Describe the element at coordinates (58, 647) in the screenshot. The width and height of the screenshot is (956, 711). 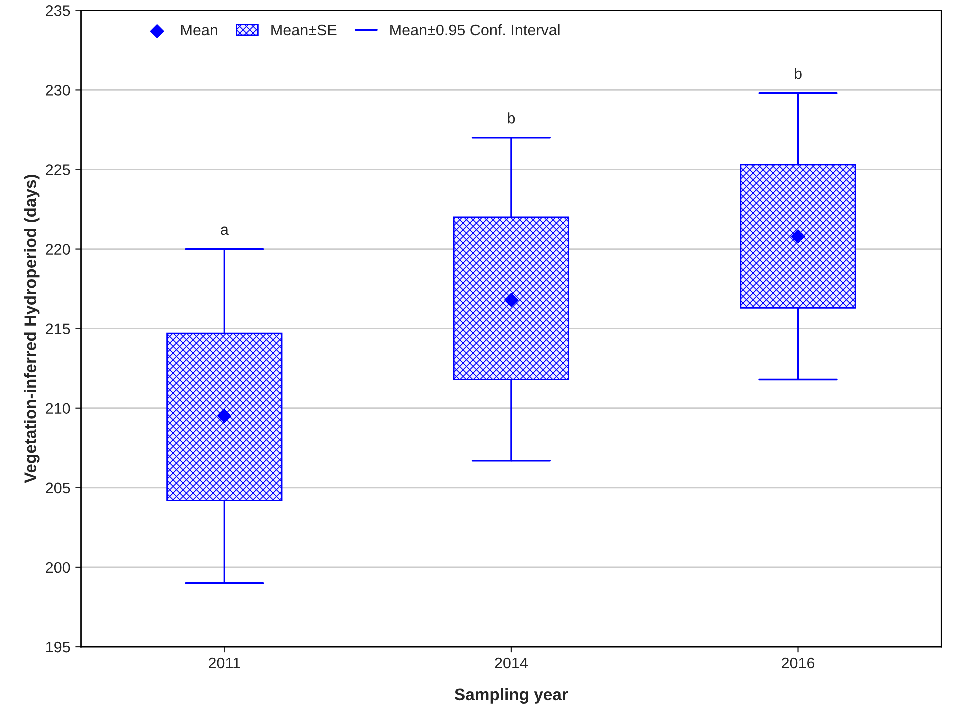
I see `y-tick-label: 195` at that location.